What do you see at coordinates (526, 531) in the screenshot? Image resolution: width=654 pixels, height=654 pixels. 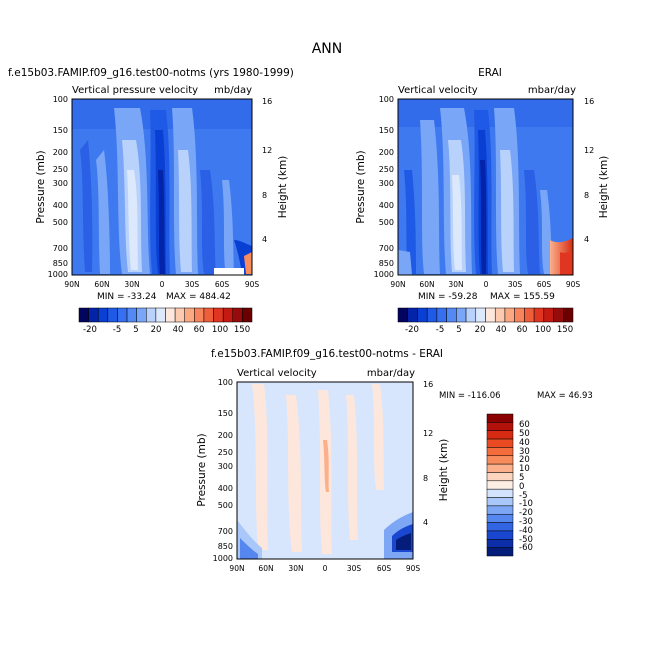 I see `colorbar-label: -40` at bounding box center [526, 531].